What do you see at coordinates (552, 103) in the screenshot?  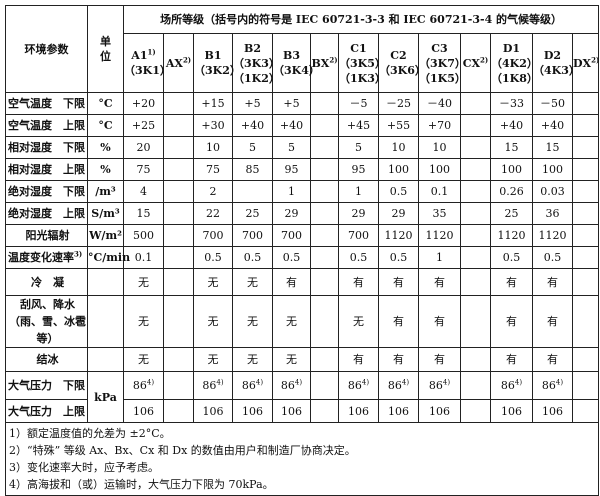 I see `cell-d2: －50` at bounding box center [552, 103].